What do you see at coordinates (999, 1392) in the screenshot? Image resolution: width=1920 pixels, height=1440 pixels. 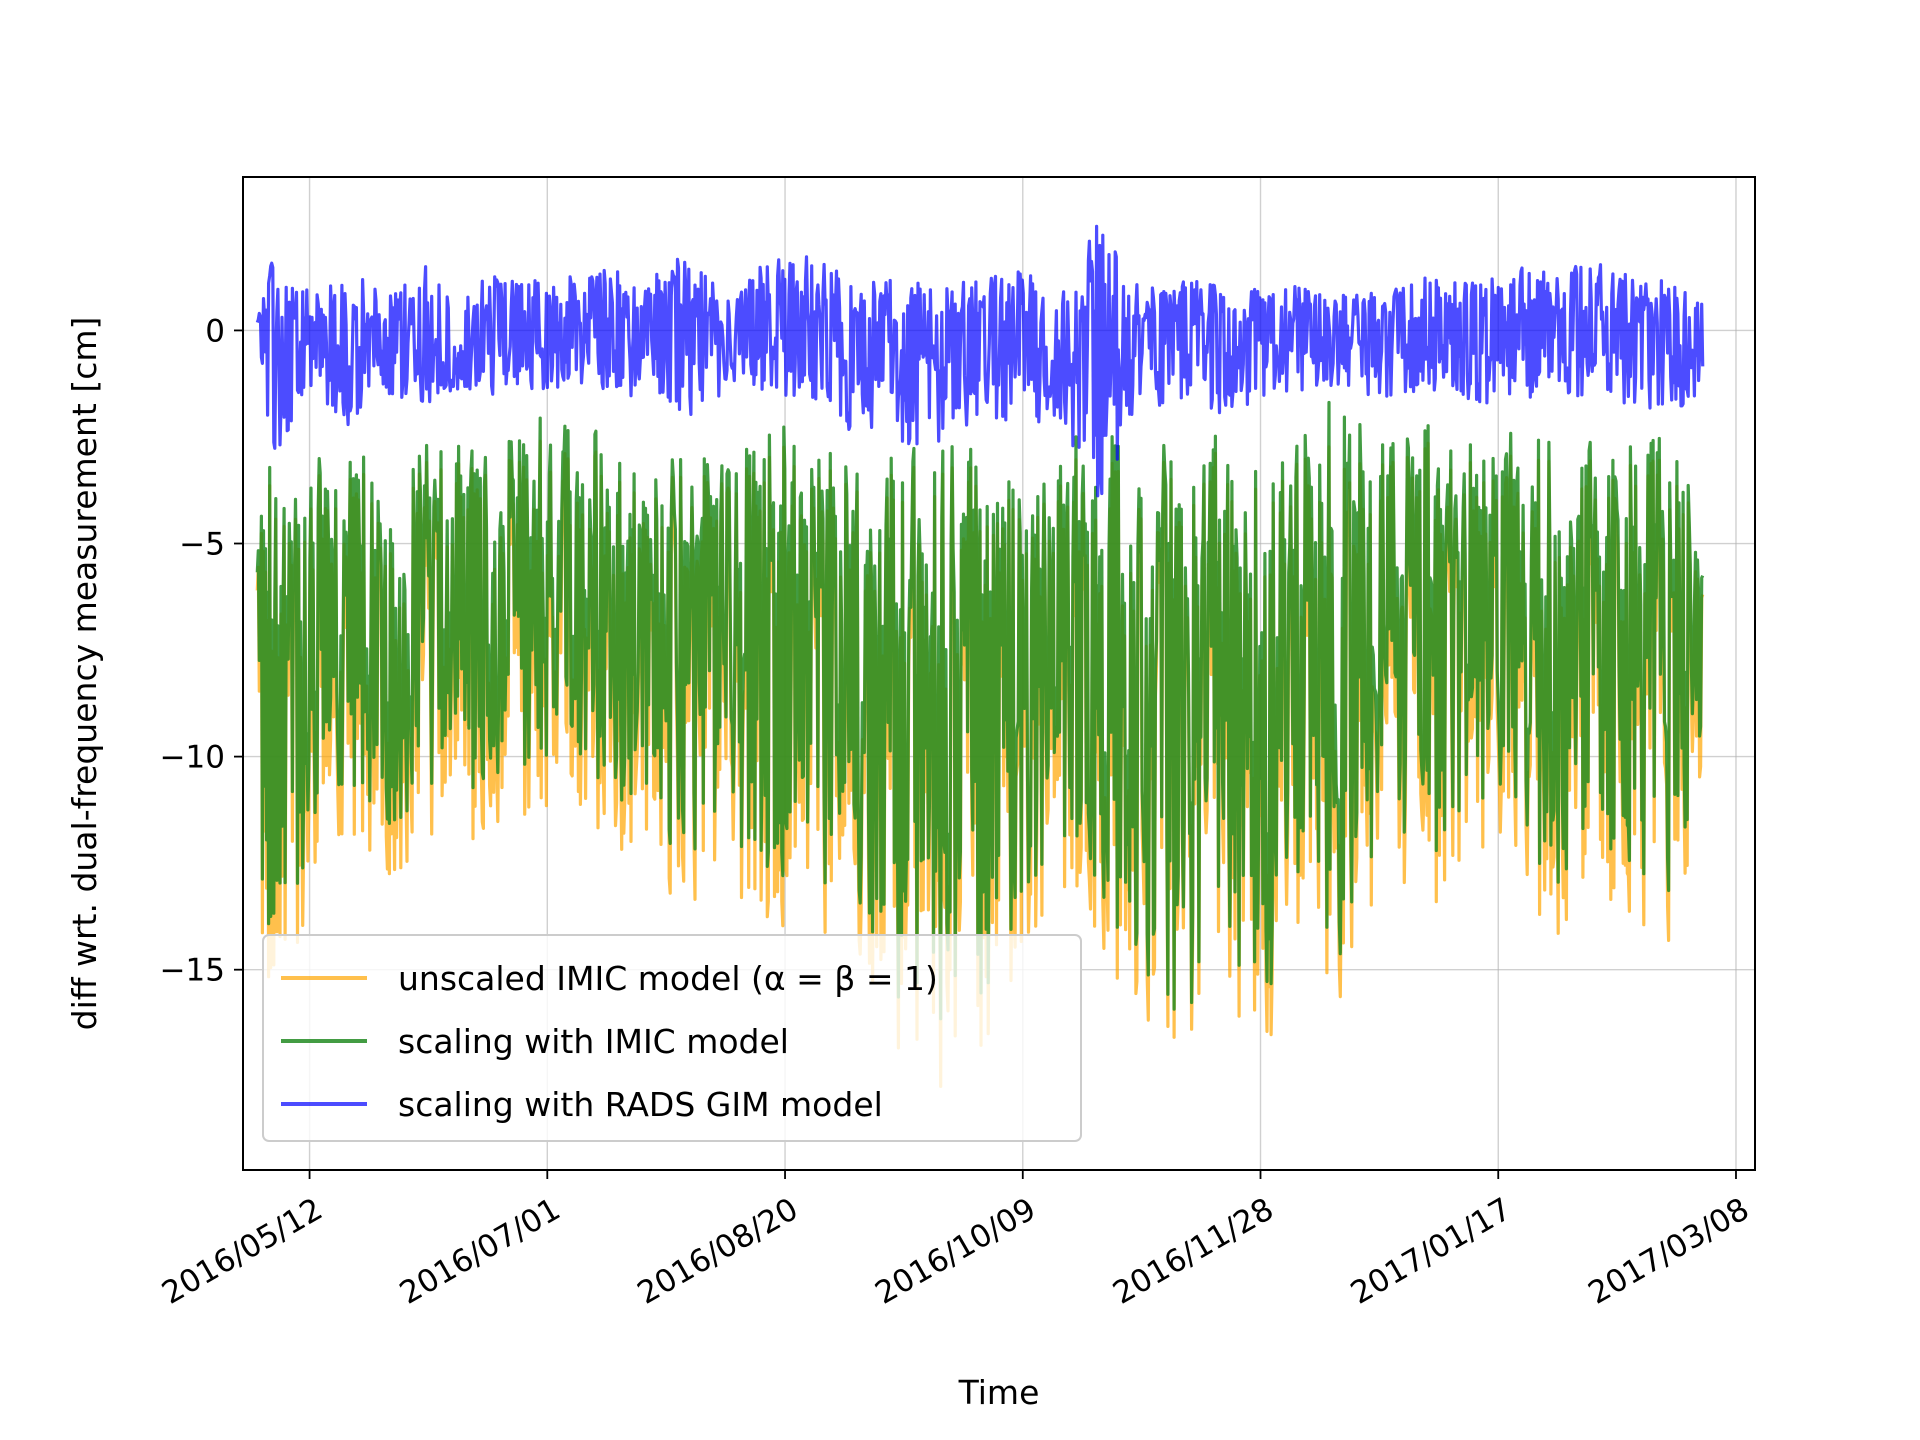 I see `x-axis-label: Time` at bounding box center [999, 1392].